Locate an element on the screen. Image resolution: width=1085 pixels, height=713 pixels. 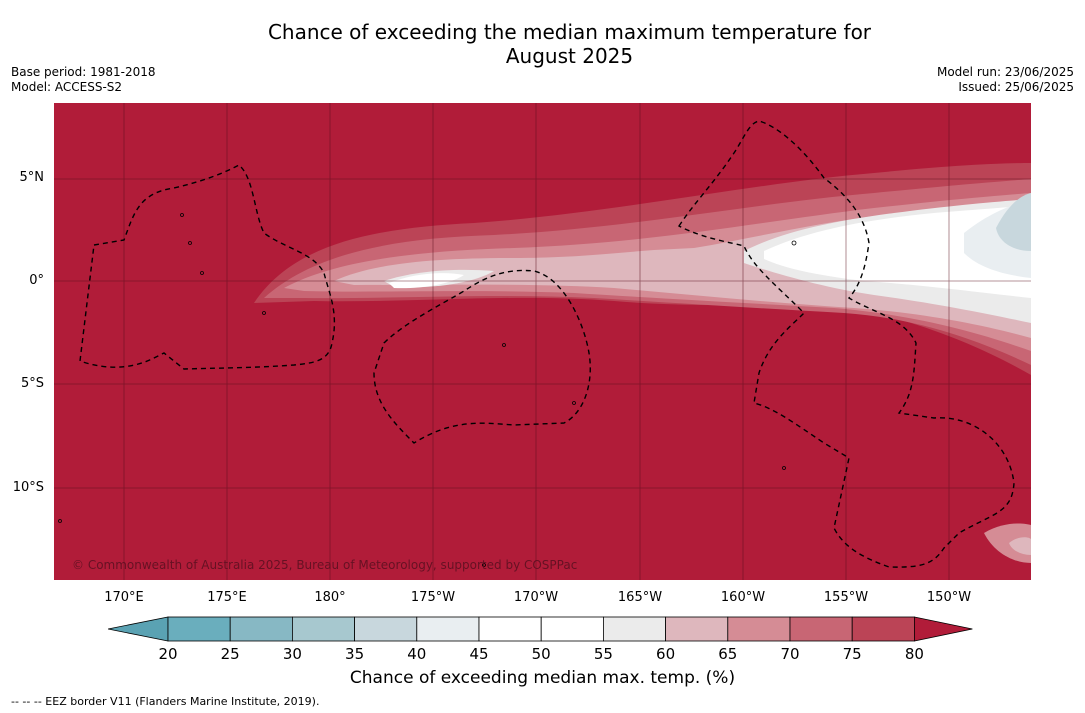
base-period: Base period: 1981-2018 is located at coordinates (83, 72).